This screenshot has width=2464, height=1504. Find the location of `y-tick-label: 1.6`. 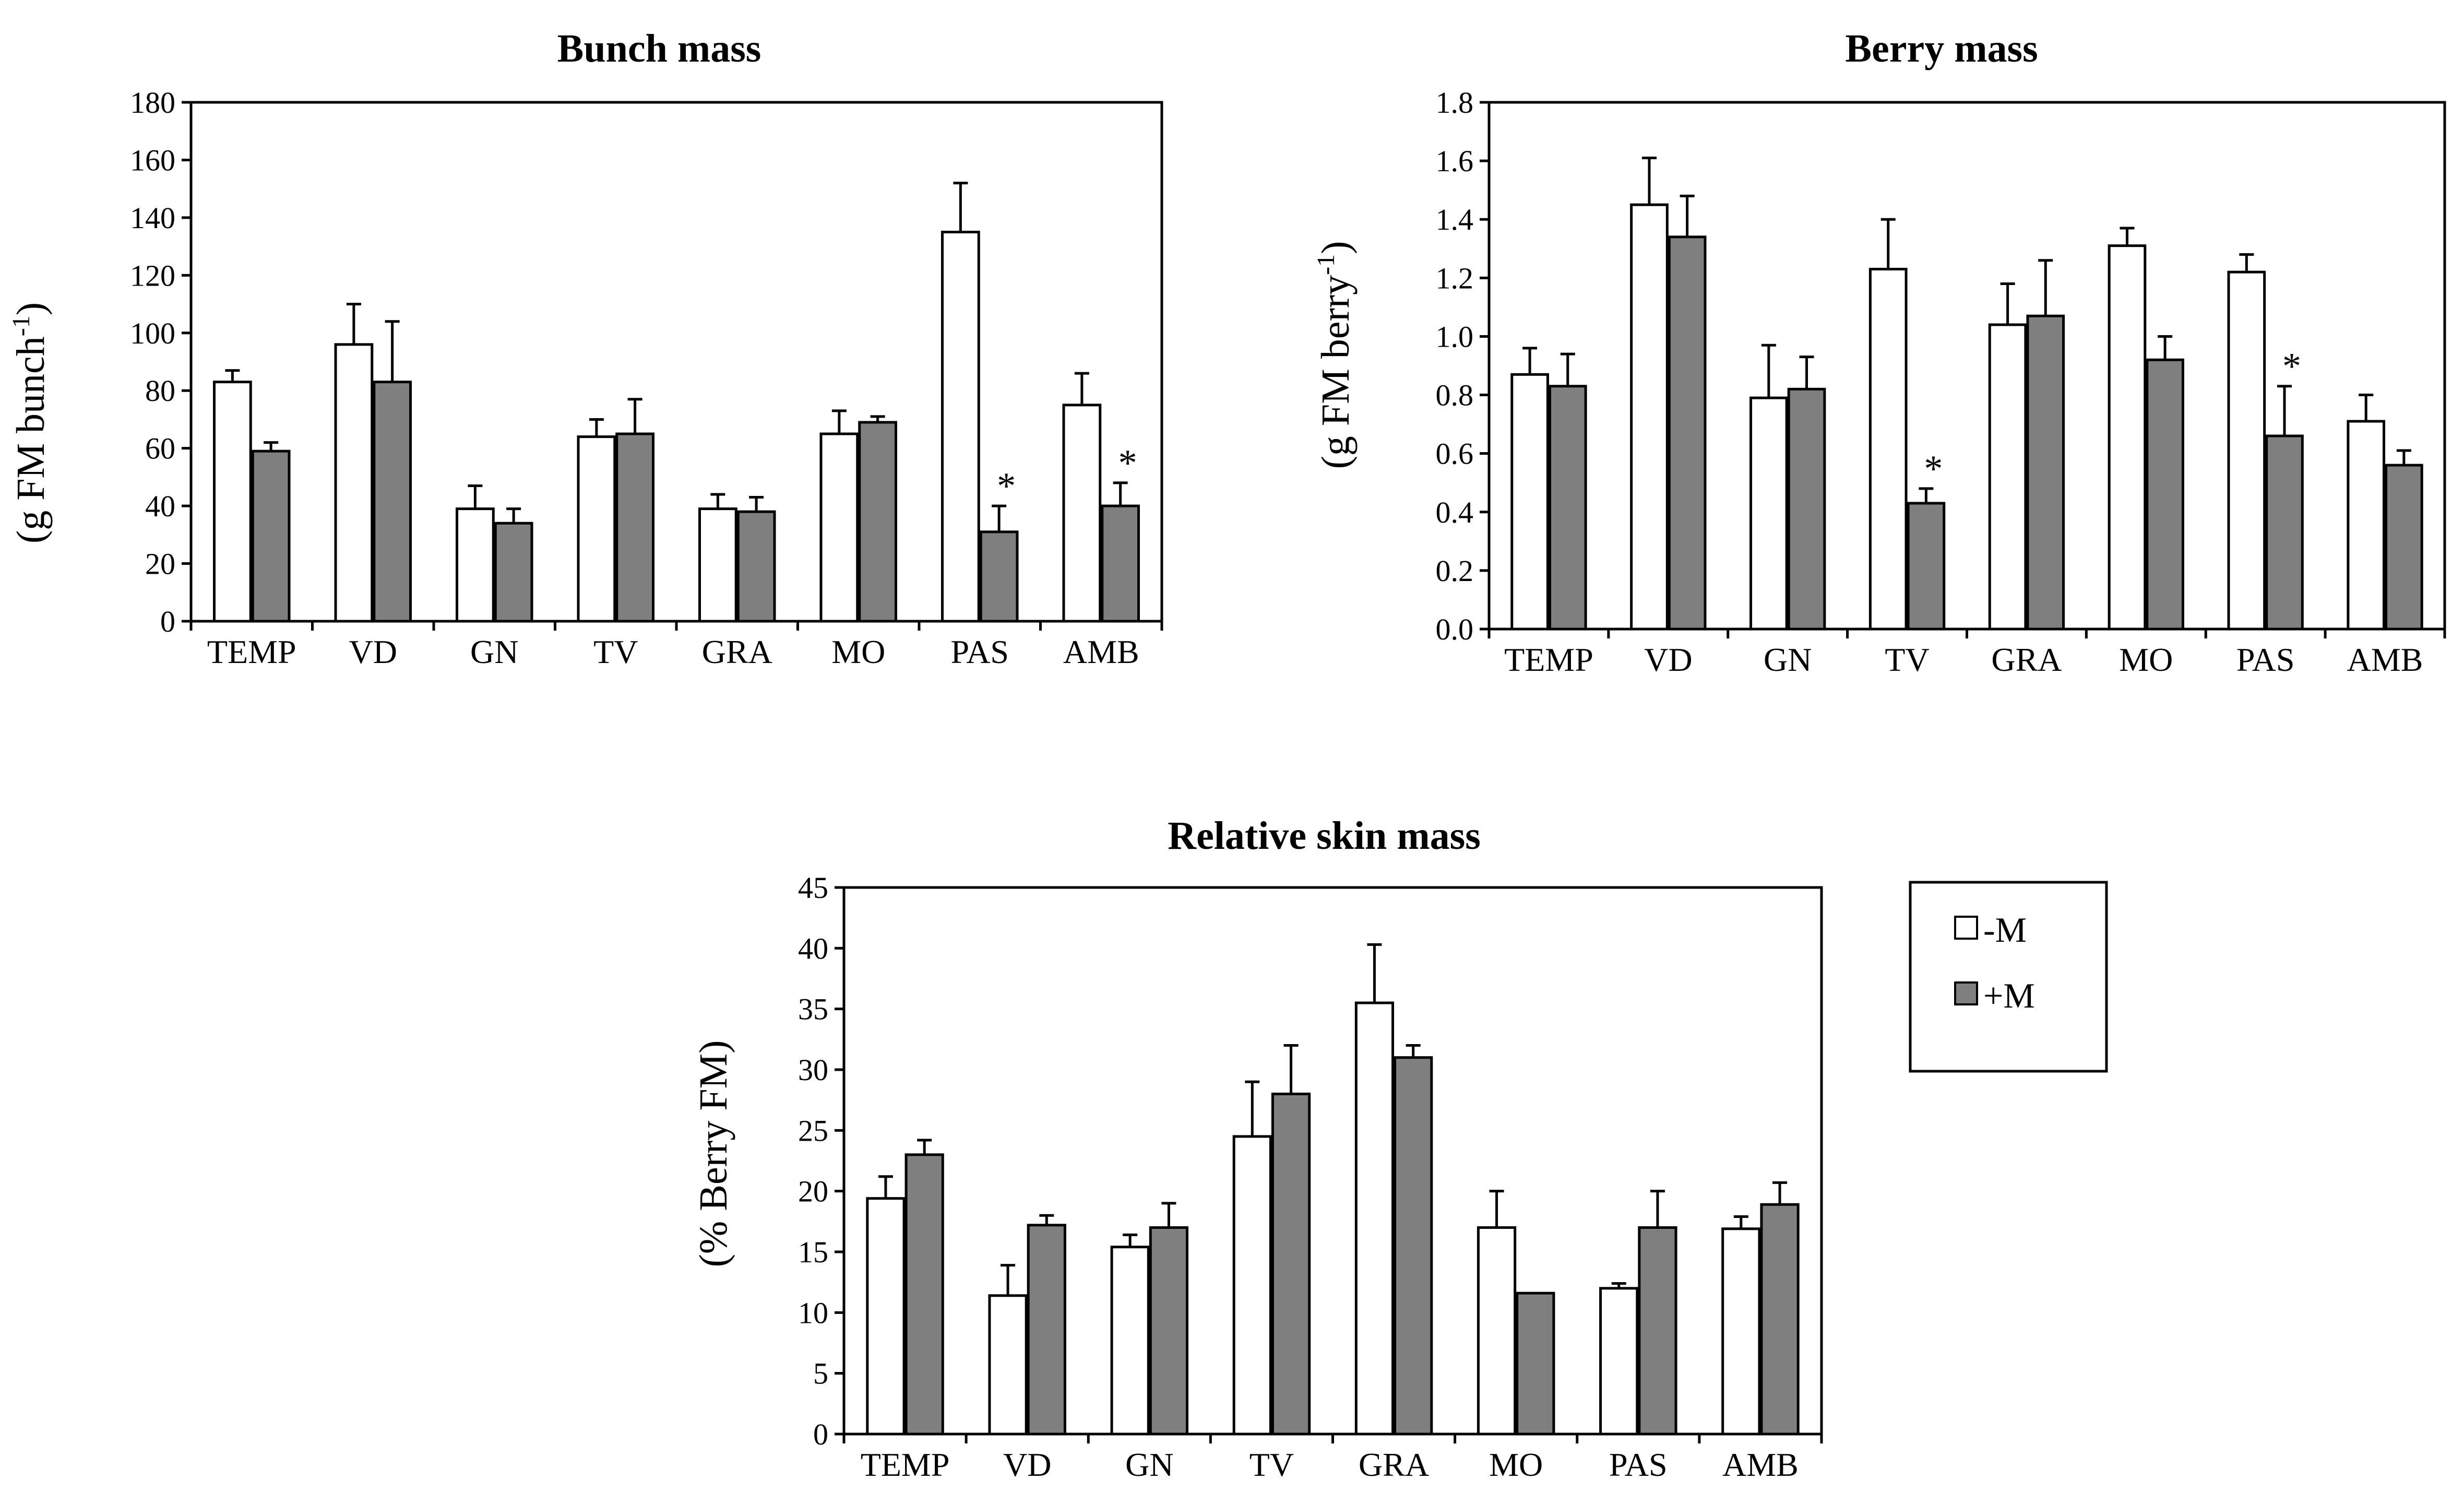

y-tick-label: 1.6 is located at coordinates (1455, 161).